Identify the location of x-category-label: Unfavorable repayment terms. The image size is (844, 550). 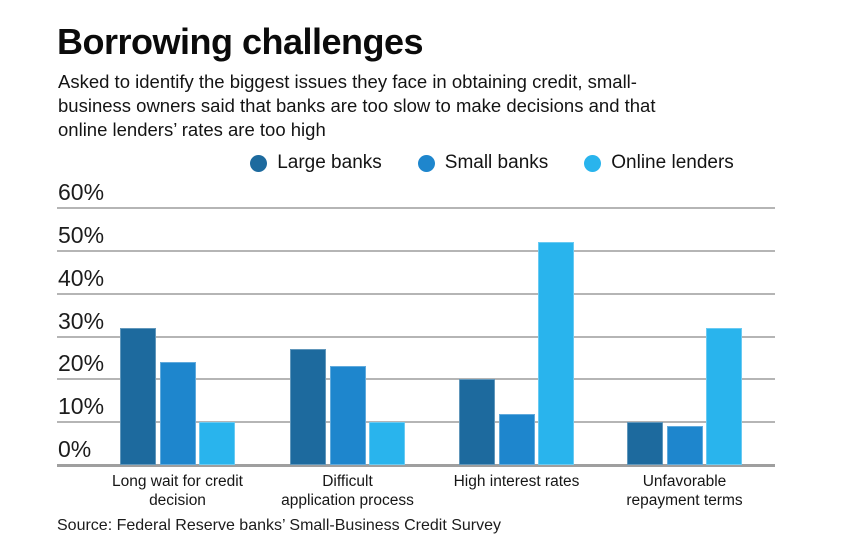
(684, 491).